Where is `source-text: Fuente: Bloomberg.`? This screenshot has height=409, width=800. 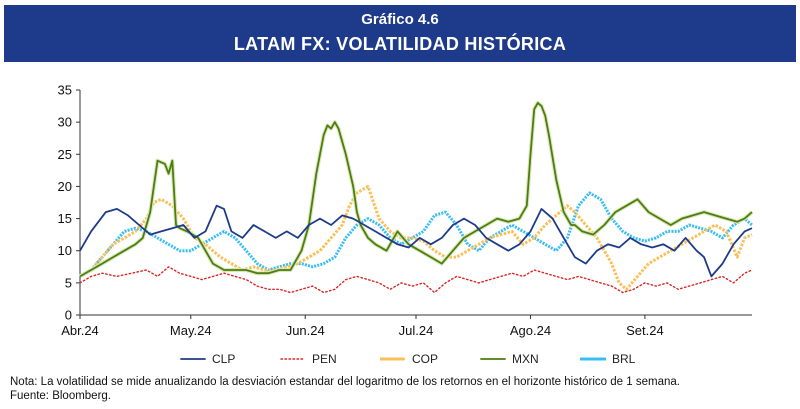 source-text: Fuente: Bloomberg. is located at coordinates (61, 396).